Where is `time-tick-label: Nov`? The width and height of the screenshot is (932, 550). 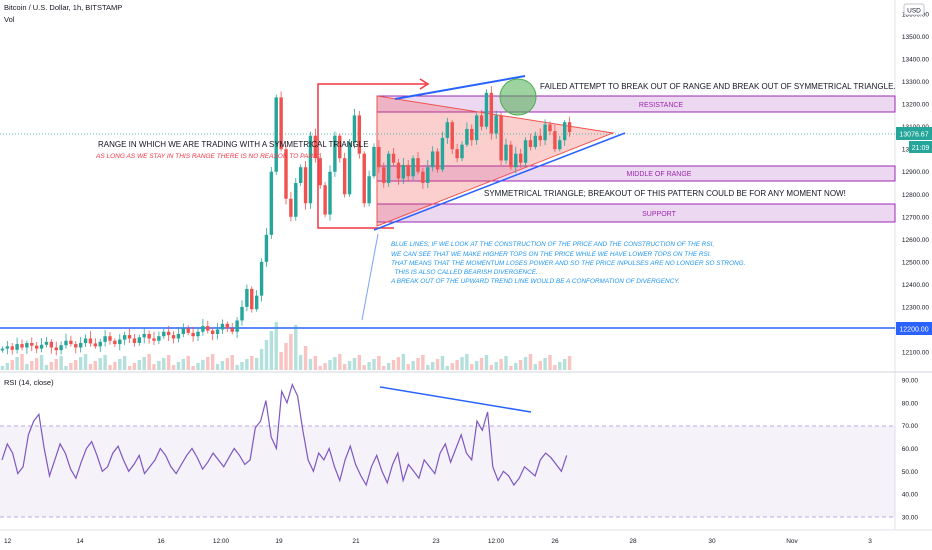 time-tick-label: Nov is located at coordinates (792, 541).